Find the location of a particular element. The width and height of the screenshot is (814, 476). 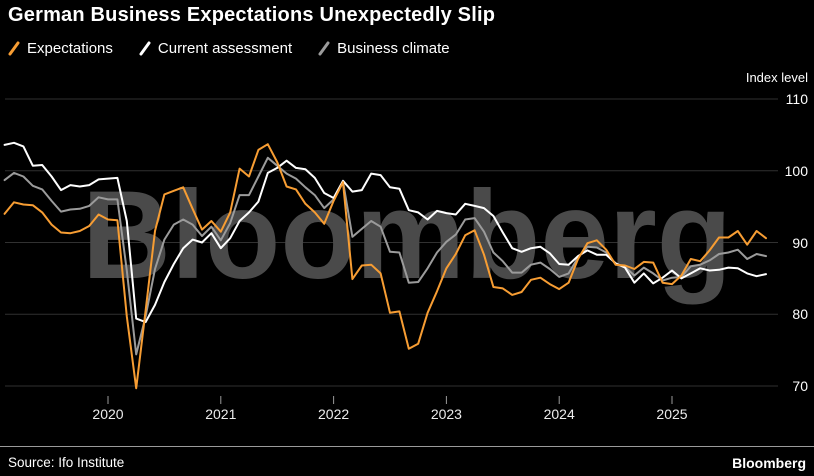

legend-label: Expectations is located at coordinates (70, 48).